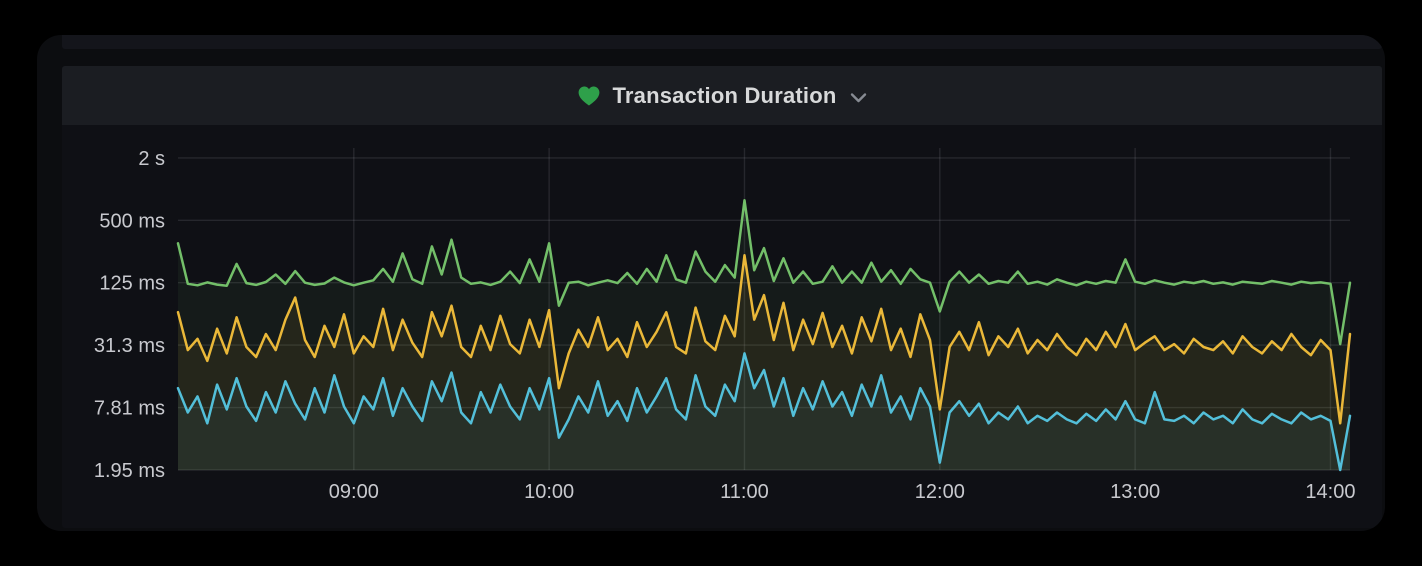  What do you see at coordinates (129, 346) in the screenshot?
I see `y-tick-label: 31.3 ms` at bounding box center [129, 346].